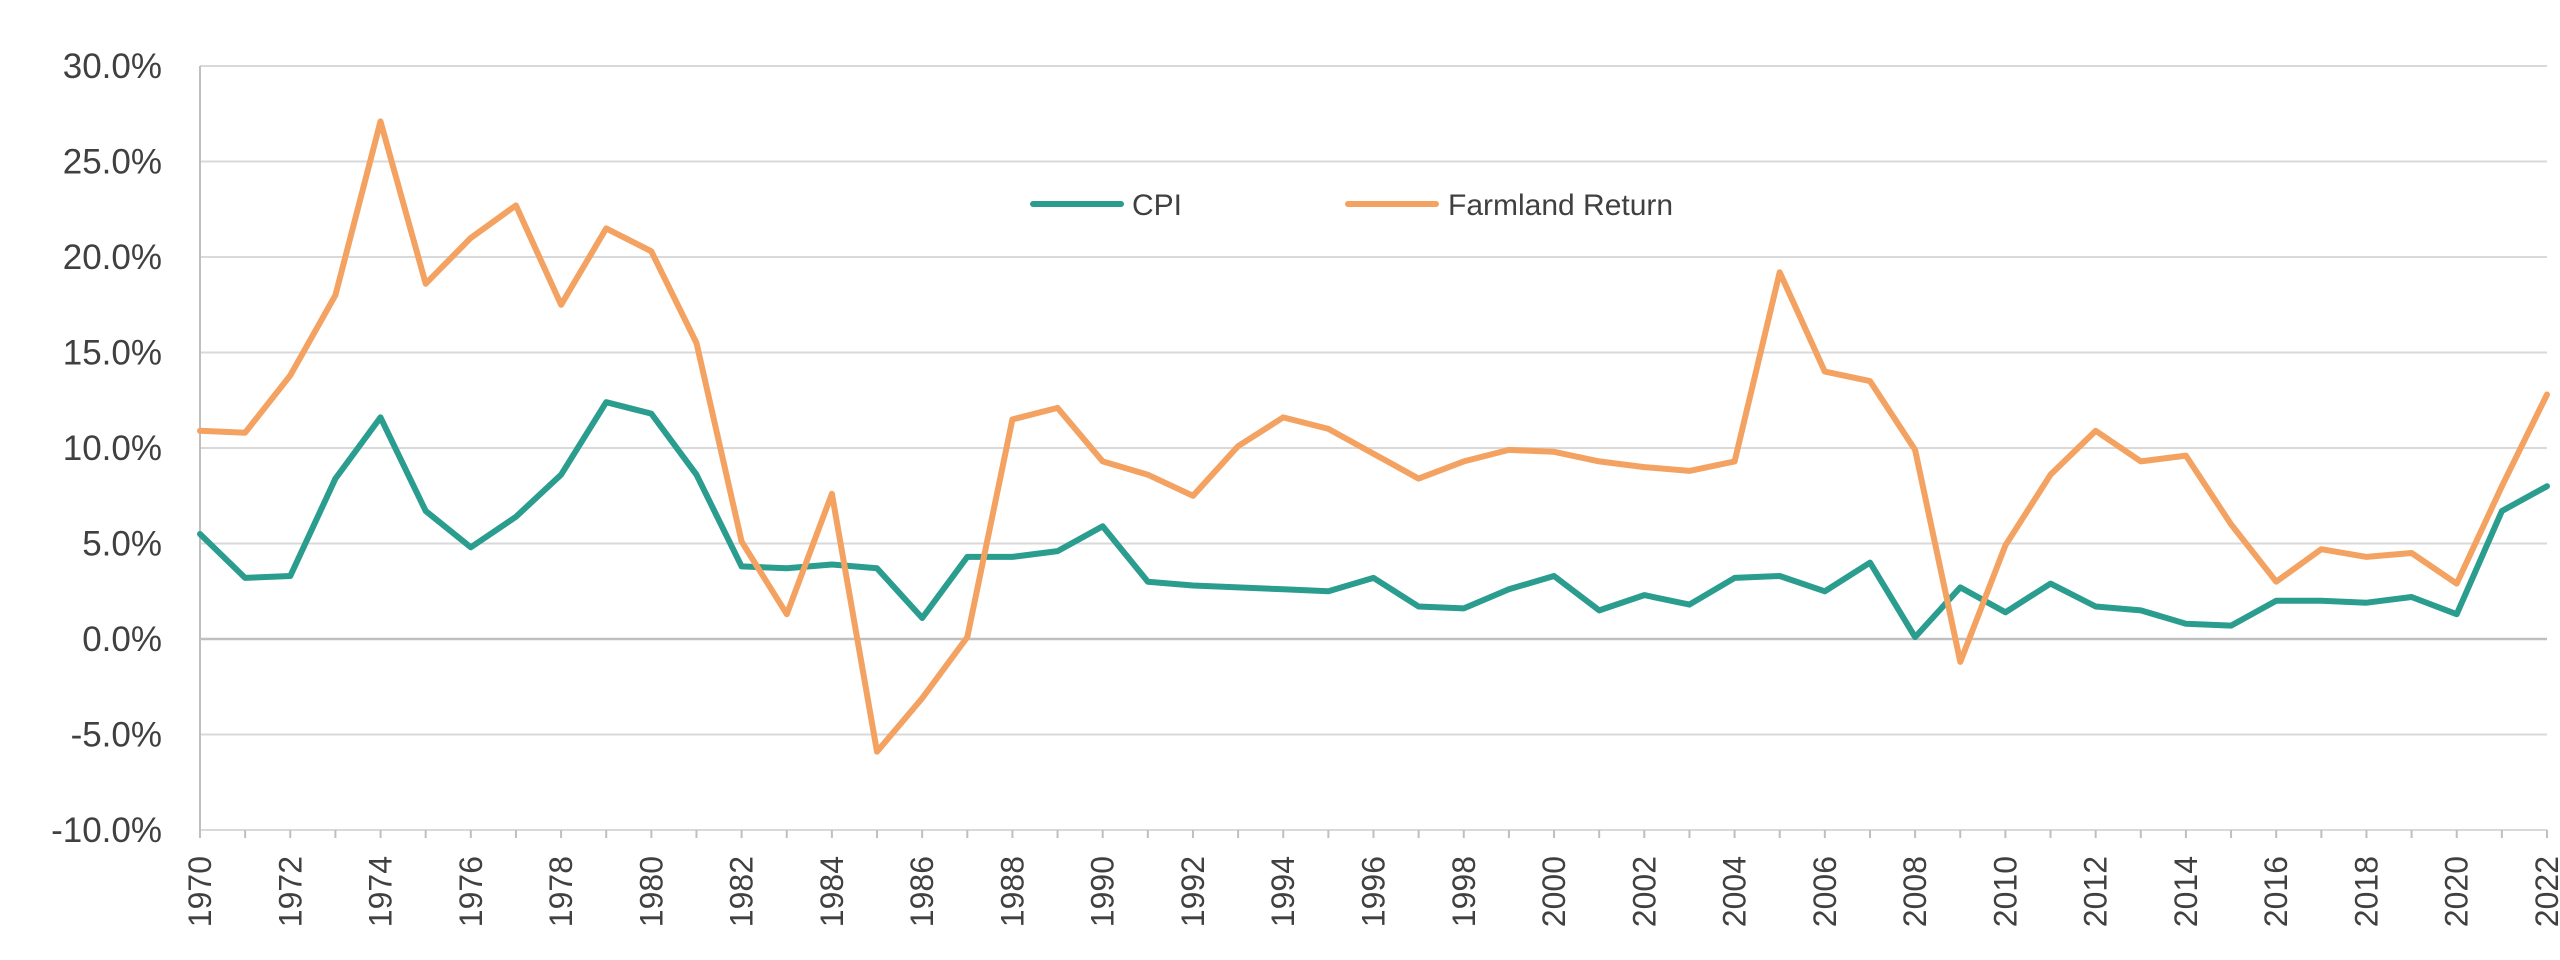  I want to click on legend-label: Farmland Return, so click(1560, 205).